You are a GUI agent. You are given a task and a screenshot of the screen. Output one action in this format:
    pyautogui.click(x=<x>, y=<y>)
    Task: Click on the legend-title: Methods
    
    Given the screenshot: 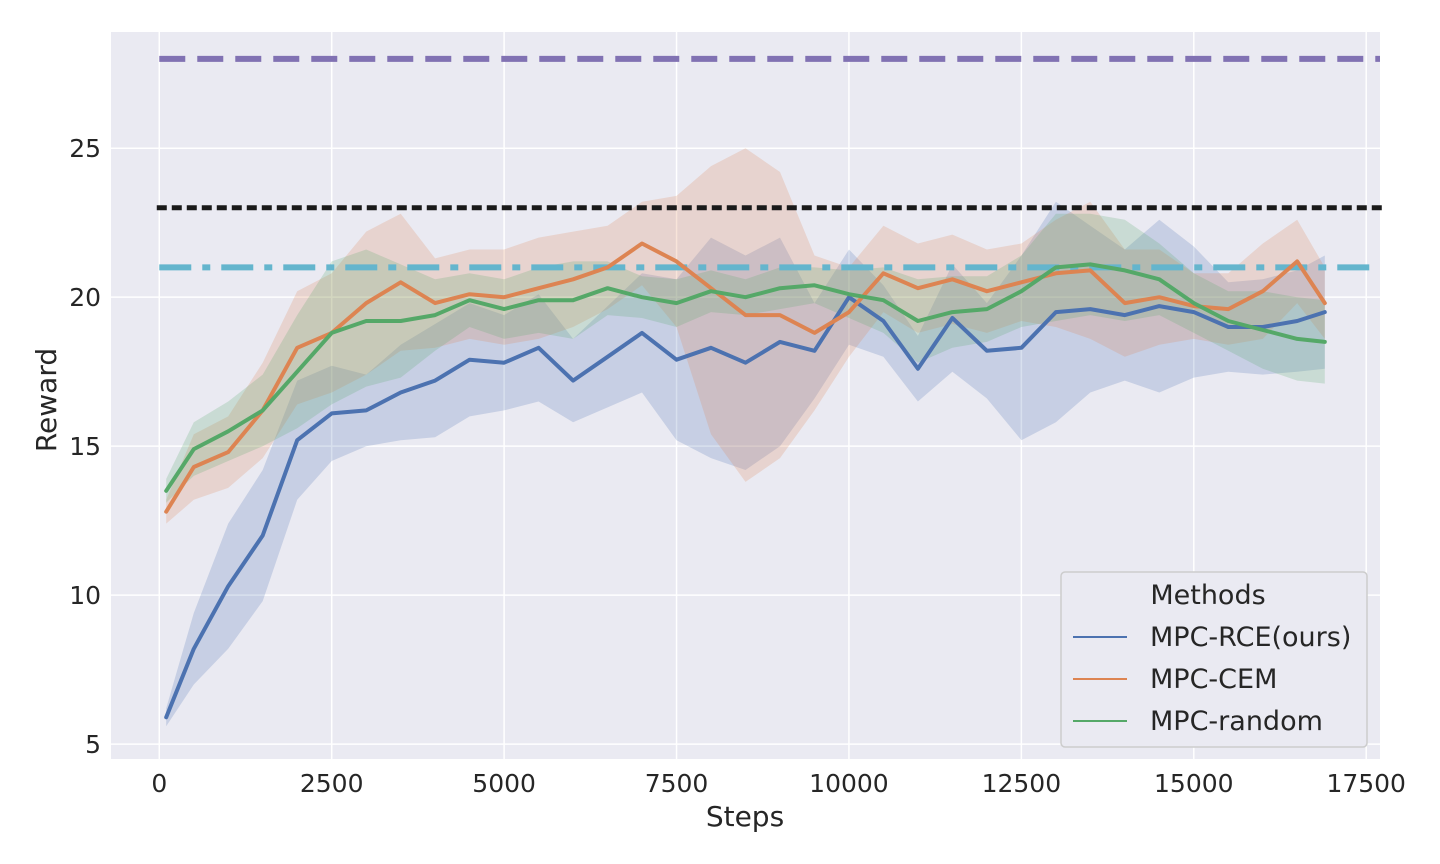 What is the action you would take?
    pyautogui.click(x=1207, y=595)
    